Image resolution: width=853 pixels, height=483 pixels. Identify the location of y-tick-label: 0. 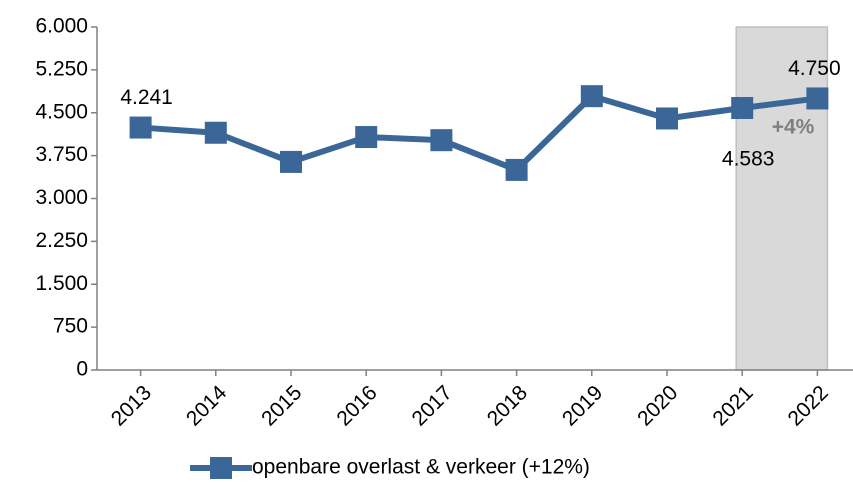
(82, 369).